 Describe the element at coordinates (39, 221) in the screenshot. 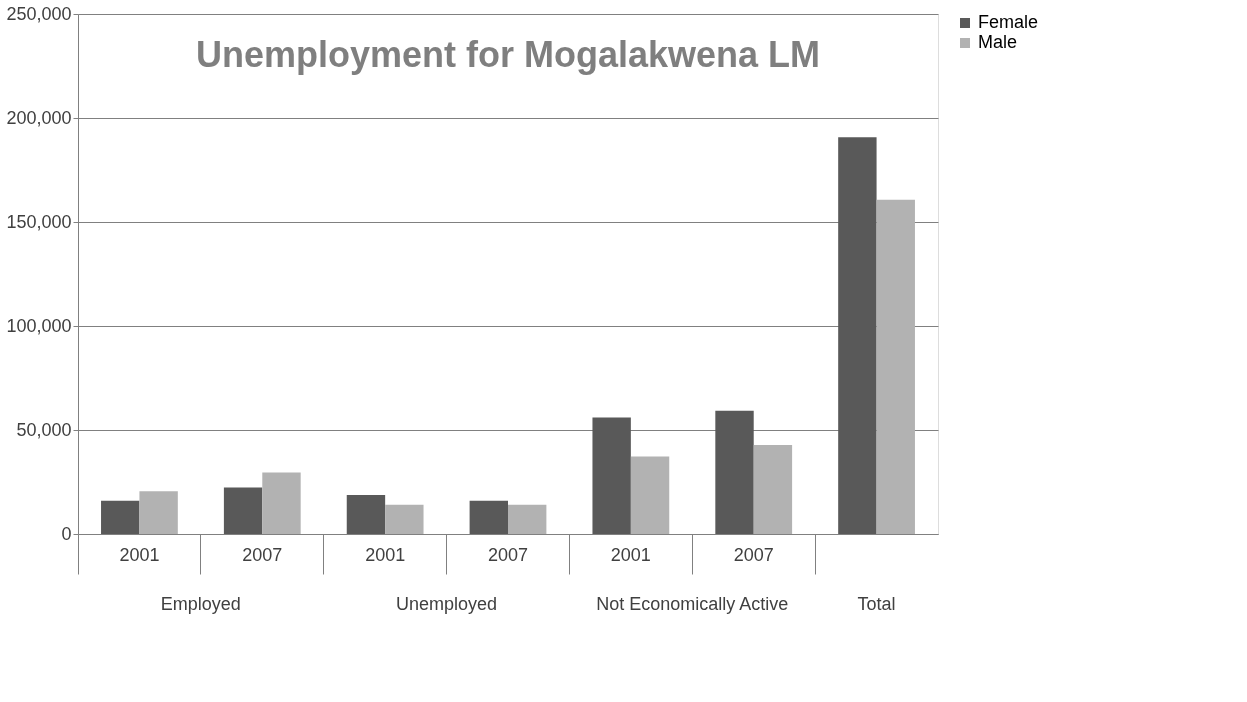

I see `y-tick-label: 150,000` at that location.